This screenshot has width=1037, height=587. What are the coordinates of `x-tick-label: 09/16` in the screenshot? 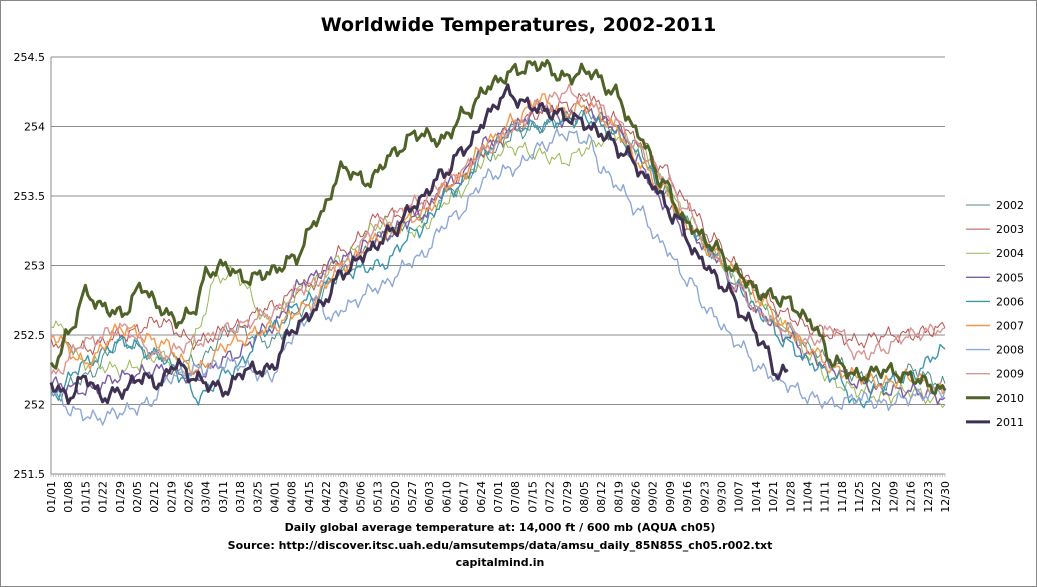 It's located at (687, 497).